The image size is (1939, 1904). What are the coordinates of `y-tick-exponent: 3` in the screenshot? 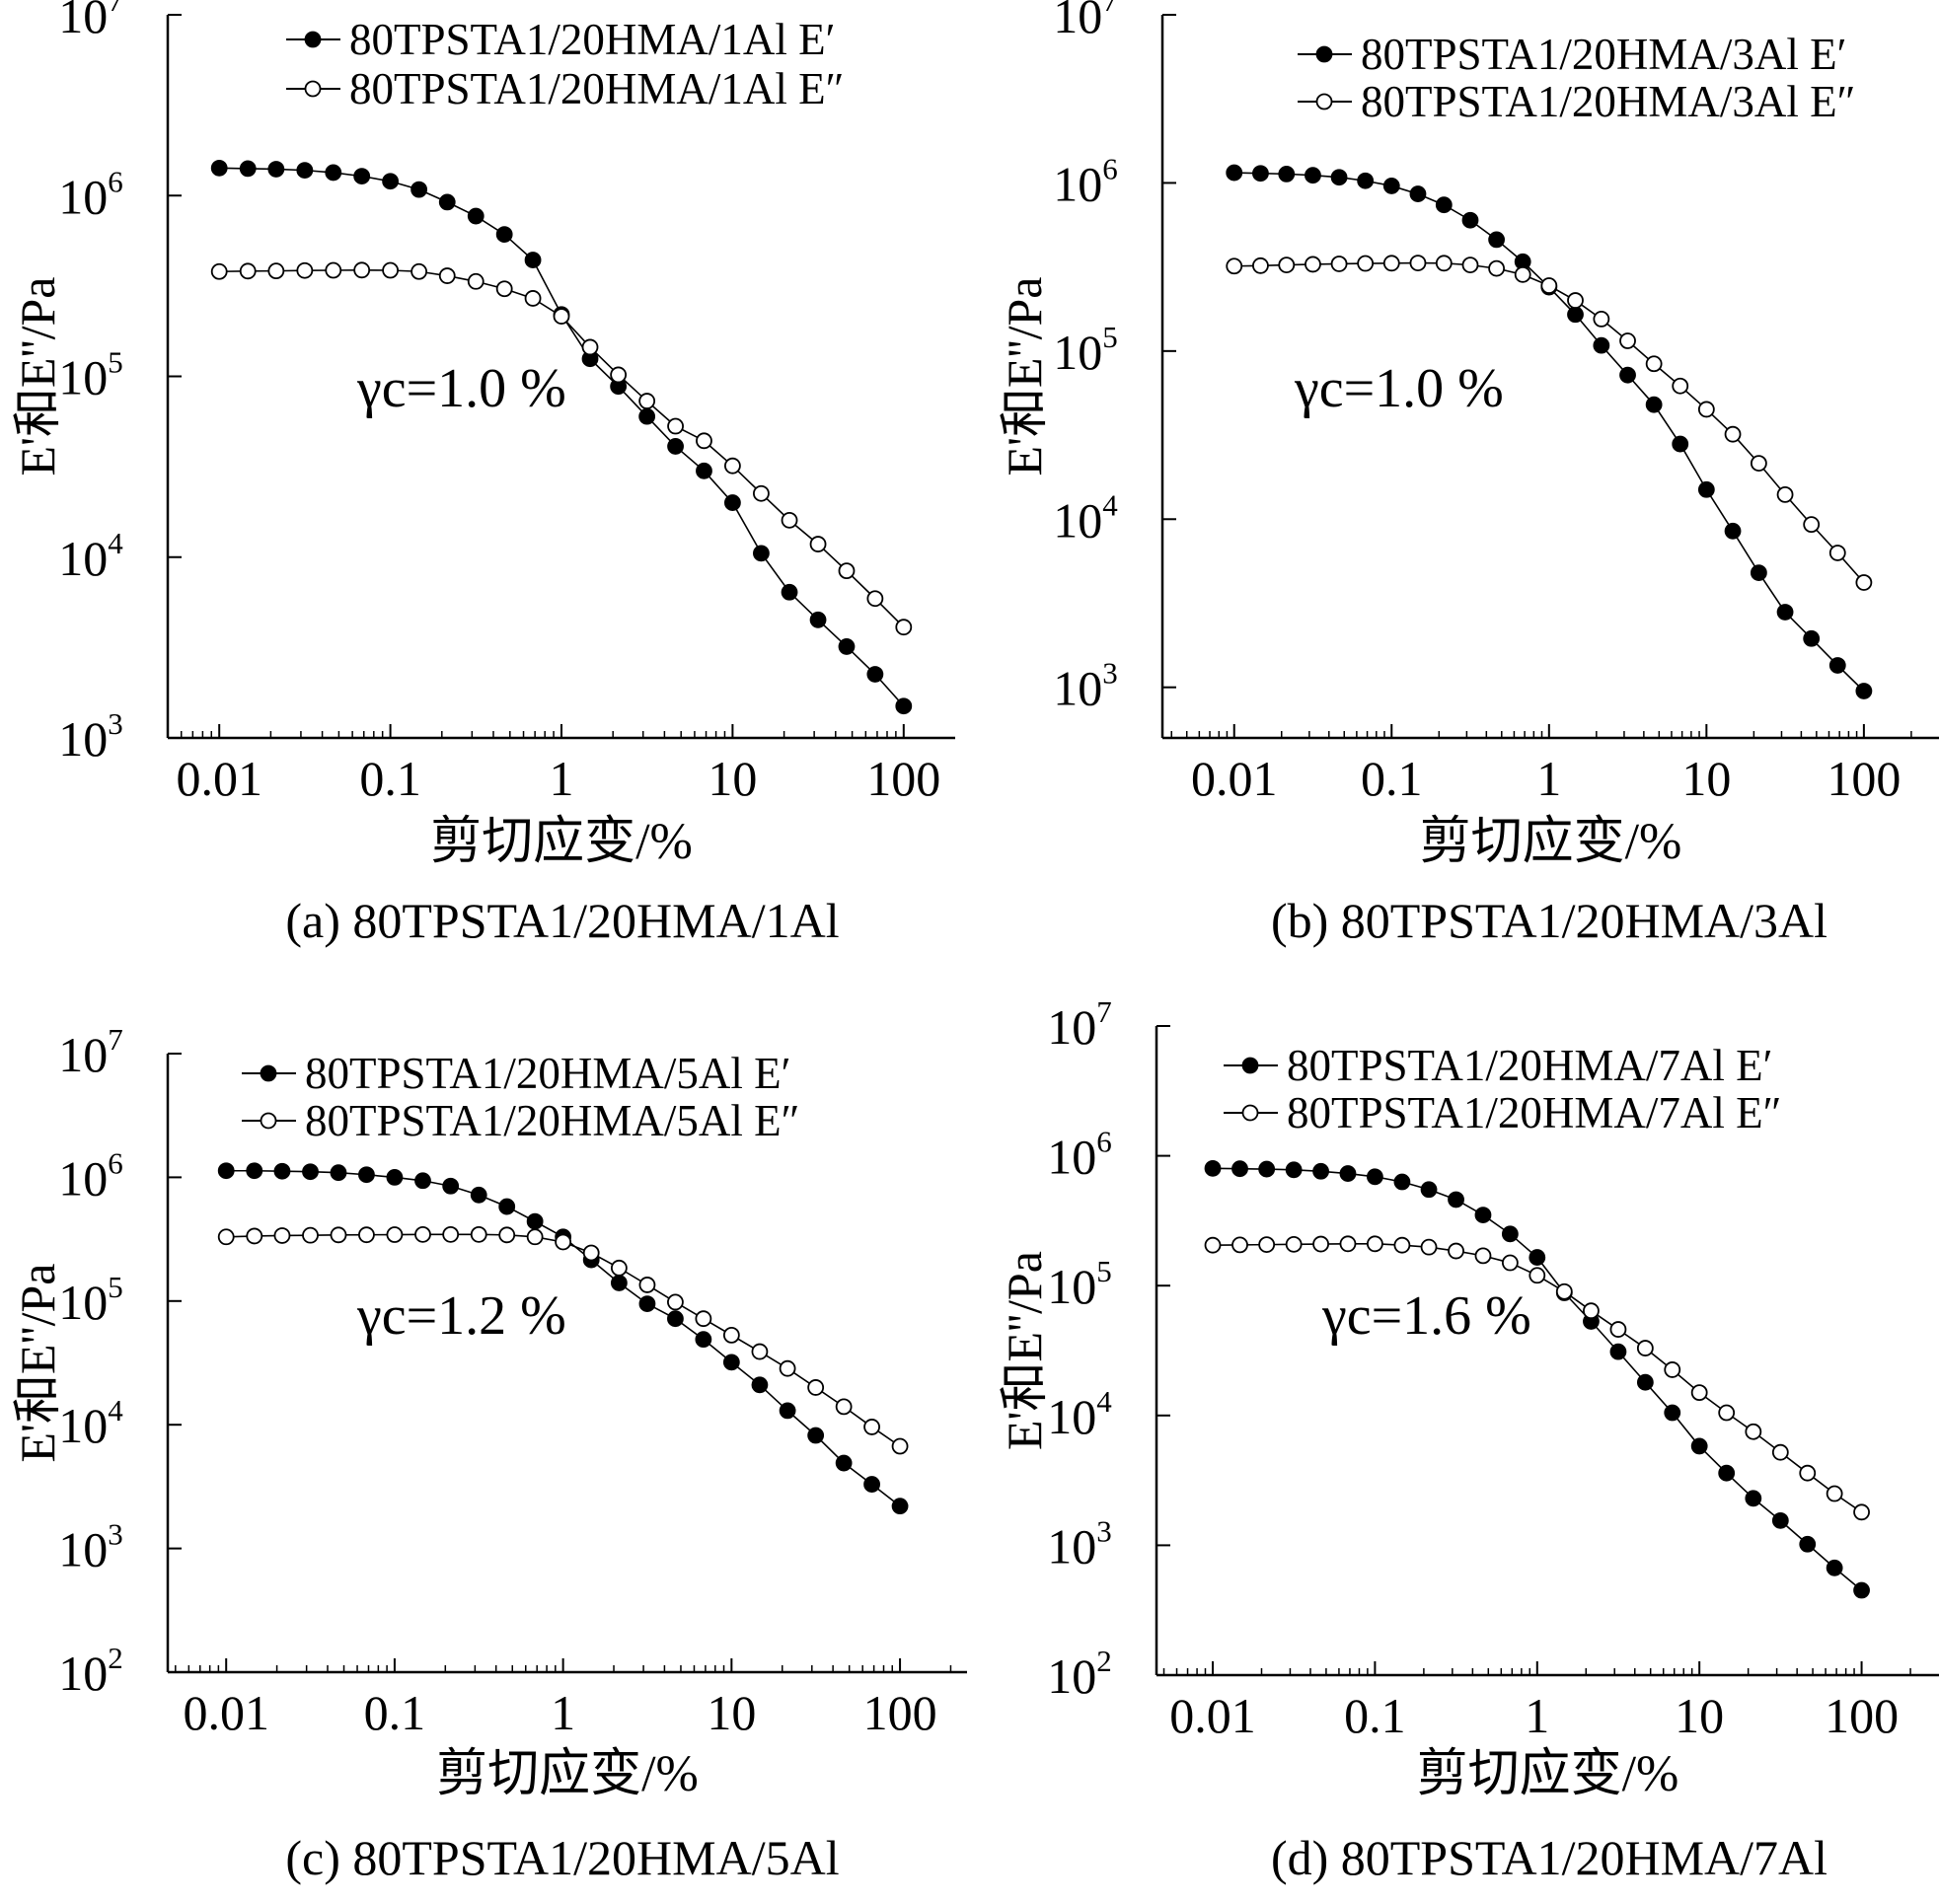 It's located at (1110, 673).